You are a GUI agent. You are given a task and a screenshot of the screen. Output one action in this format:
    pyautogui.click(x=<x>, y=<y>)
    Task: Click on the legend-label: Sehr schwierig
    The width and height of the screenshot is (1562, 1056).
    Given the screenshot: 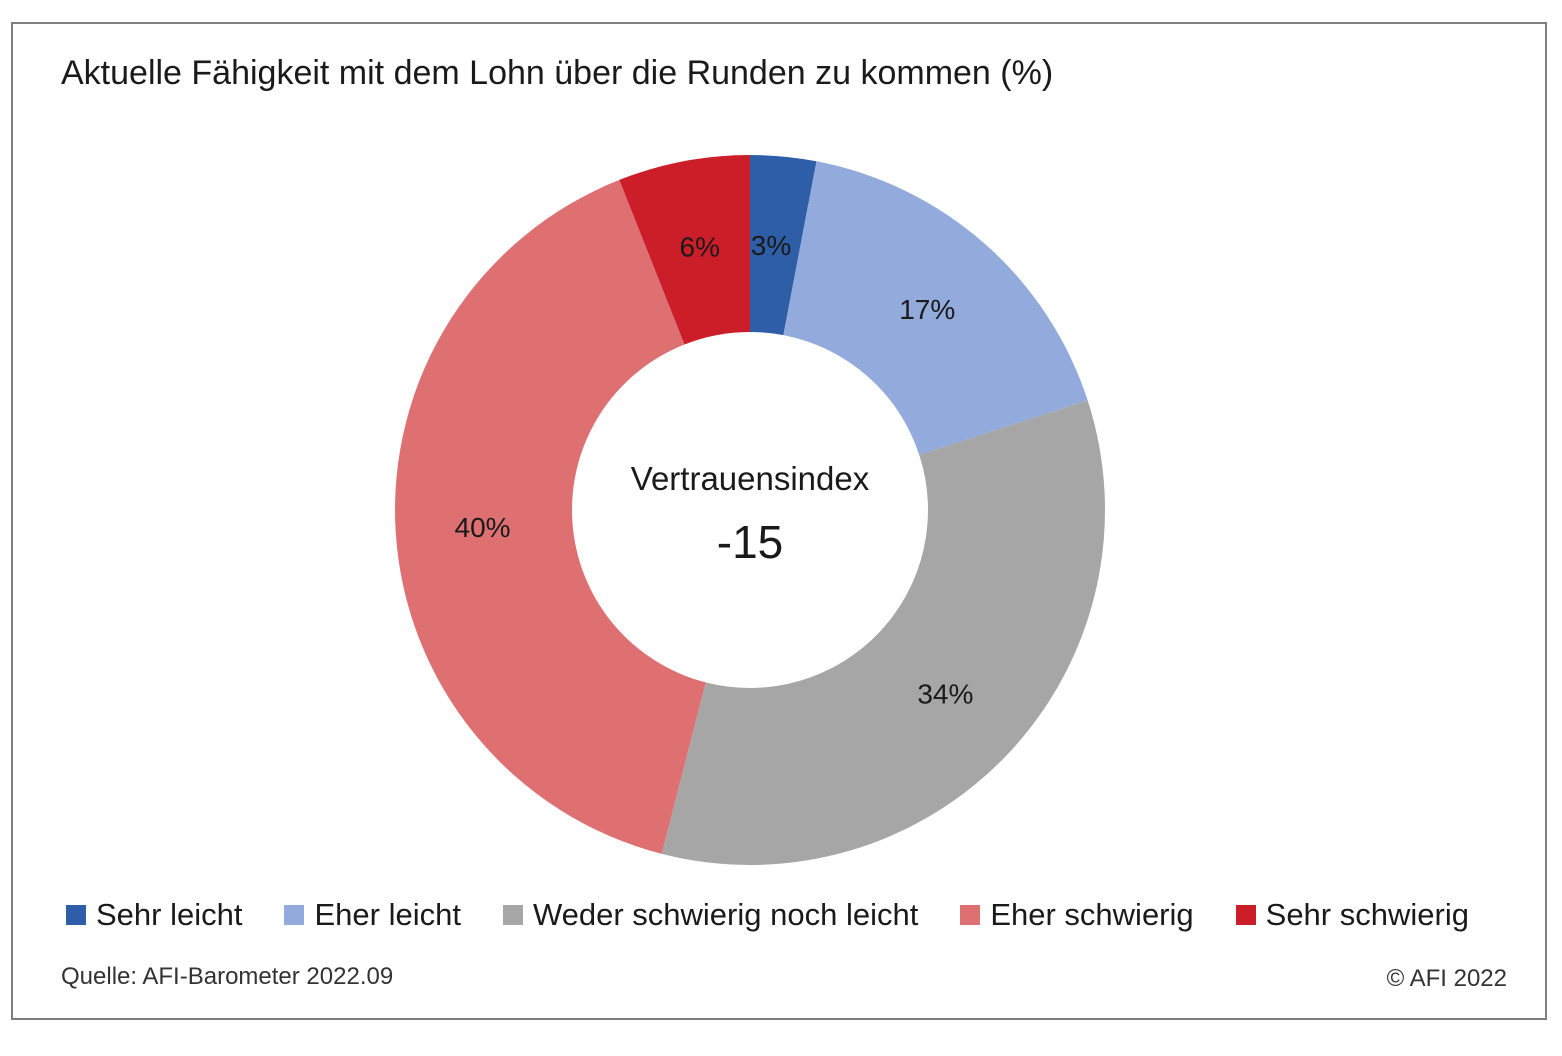 What is the action you would take?
    pyautogui.click(x=1367, y=914)
    